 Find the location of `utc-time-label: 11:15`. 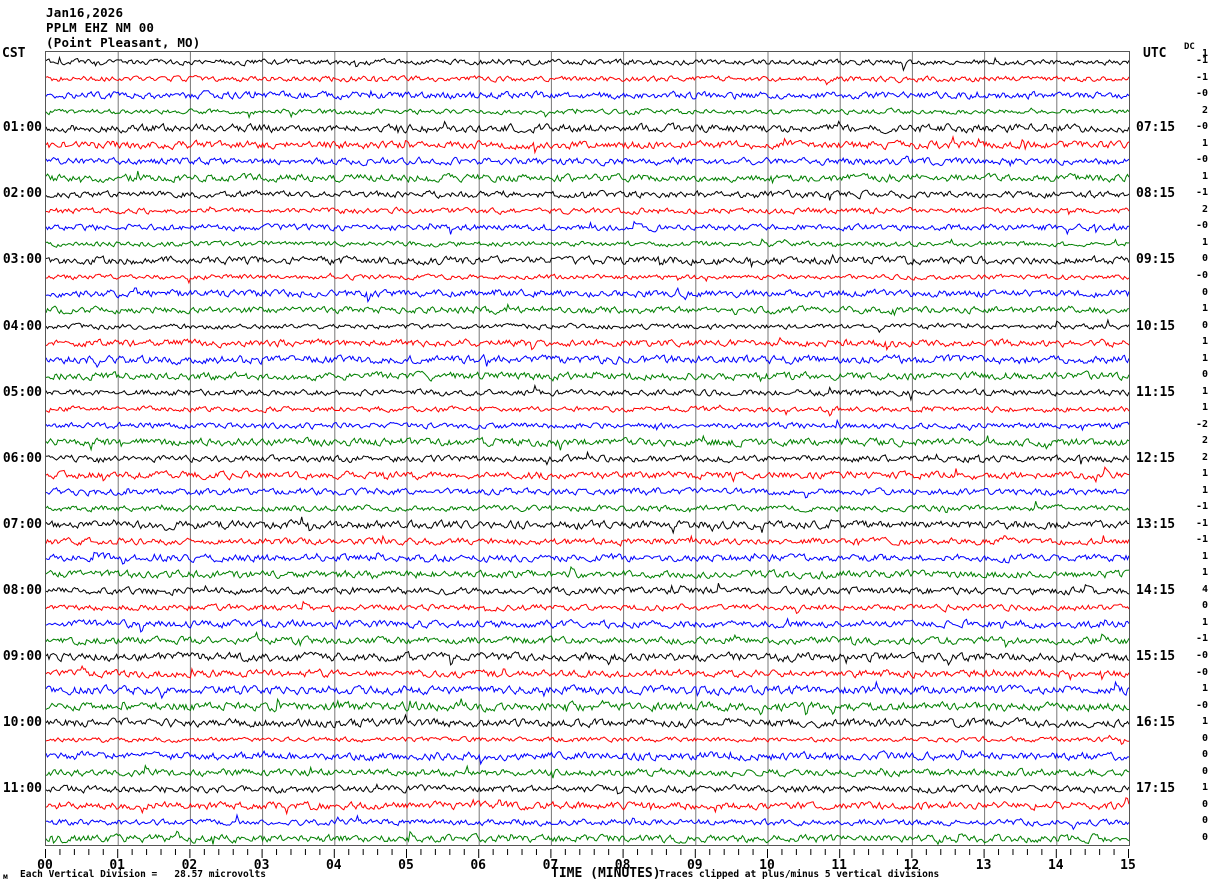

utc-time-label: 11:15 is located at coordinates (1156, 392).